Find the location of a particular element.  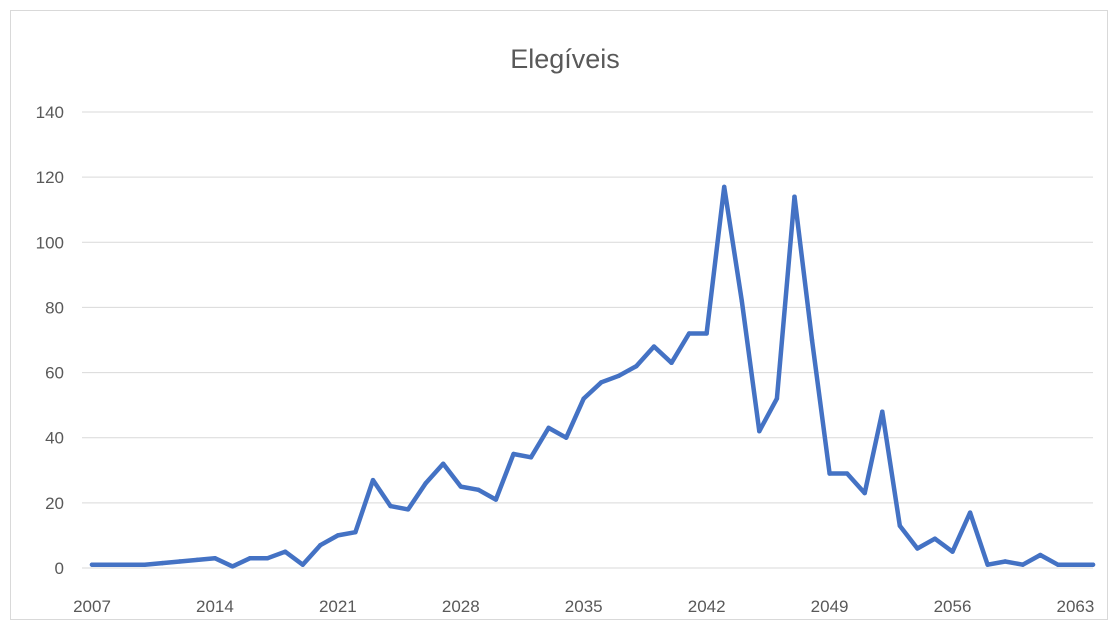

x-tick-label: 2056 is located at coordinates (953, 606).